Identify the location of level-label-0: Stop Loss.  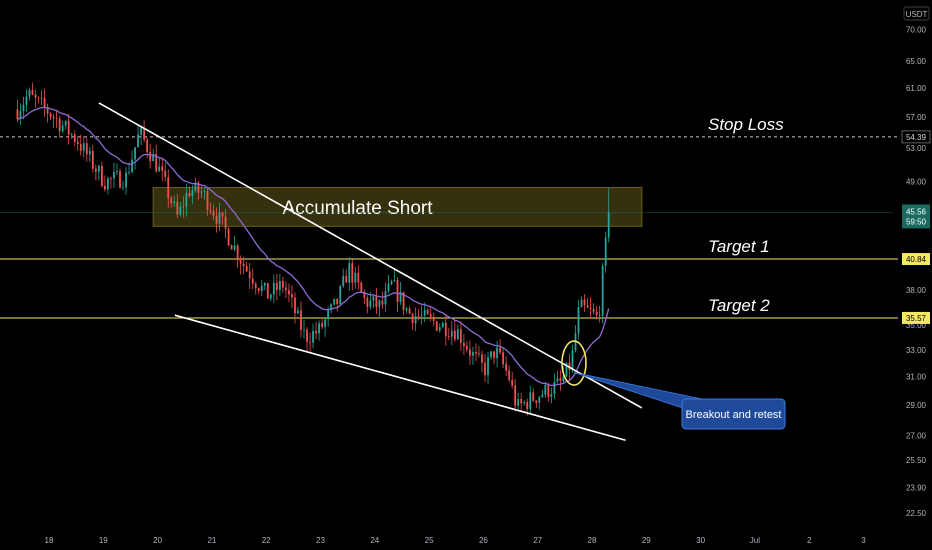
(746, 124).